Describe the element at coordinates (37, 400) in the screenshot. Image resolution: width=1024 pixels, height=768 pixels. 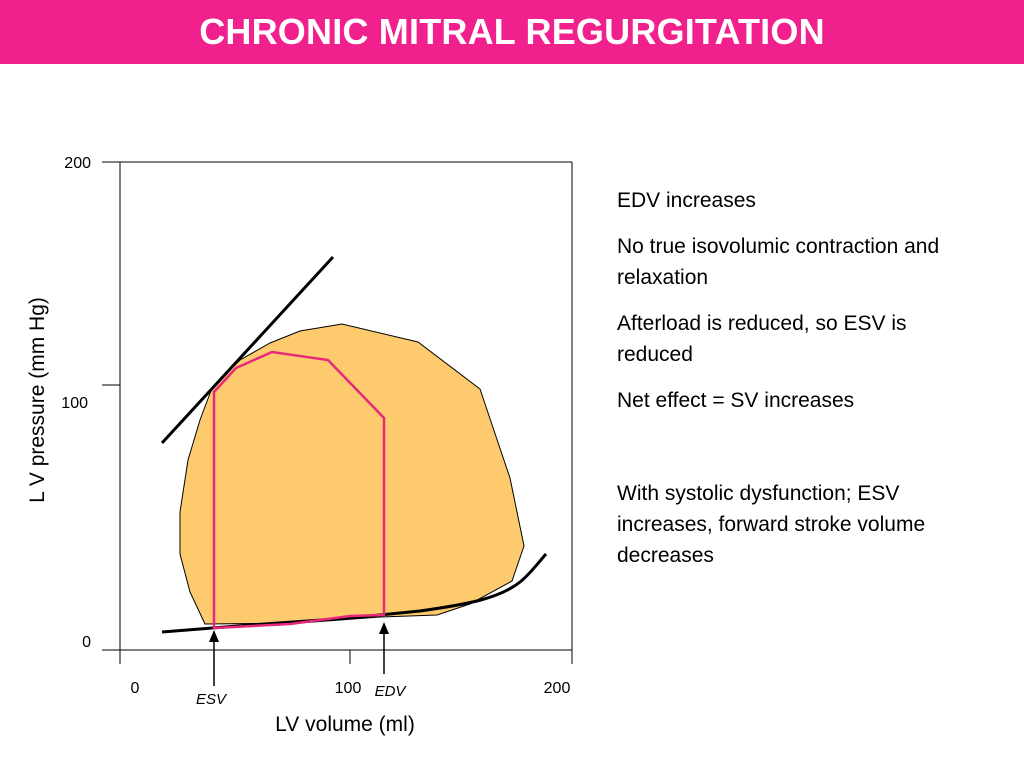
I see `y-axis-title: L V pressure (mm Hg)` at that location.